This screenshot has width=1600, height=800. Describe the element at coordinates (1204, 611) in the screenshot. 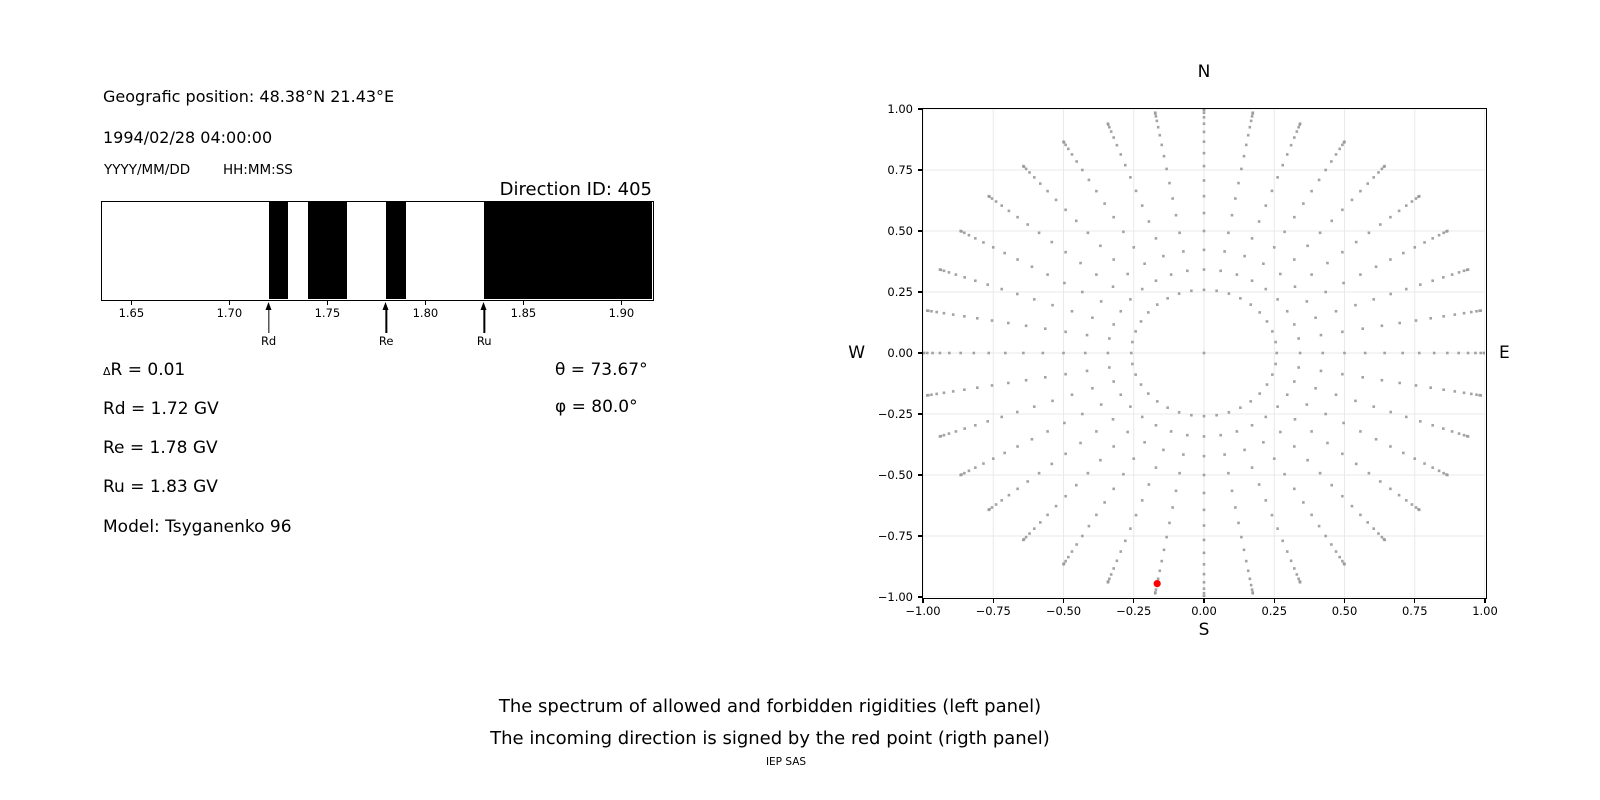

I see `x-tick-label: 0.00` at that location.